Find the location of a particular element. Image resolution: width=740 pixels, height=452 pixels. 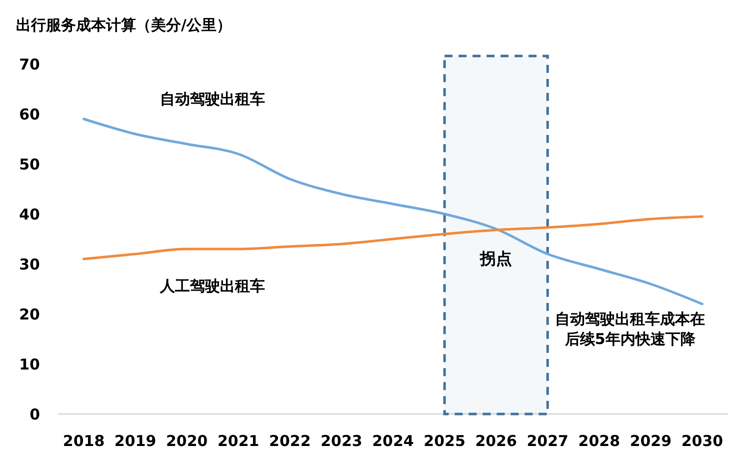

y-tick-label: 60 is located at coordinates (29, 114).